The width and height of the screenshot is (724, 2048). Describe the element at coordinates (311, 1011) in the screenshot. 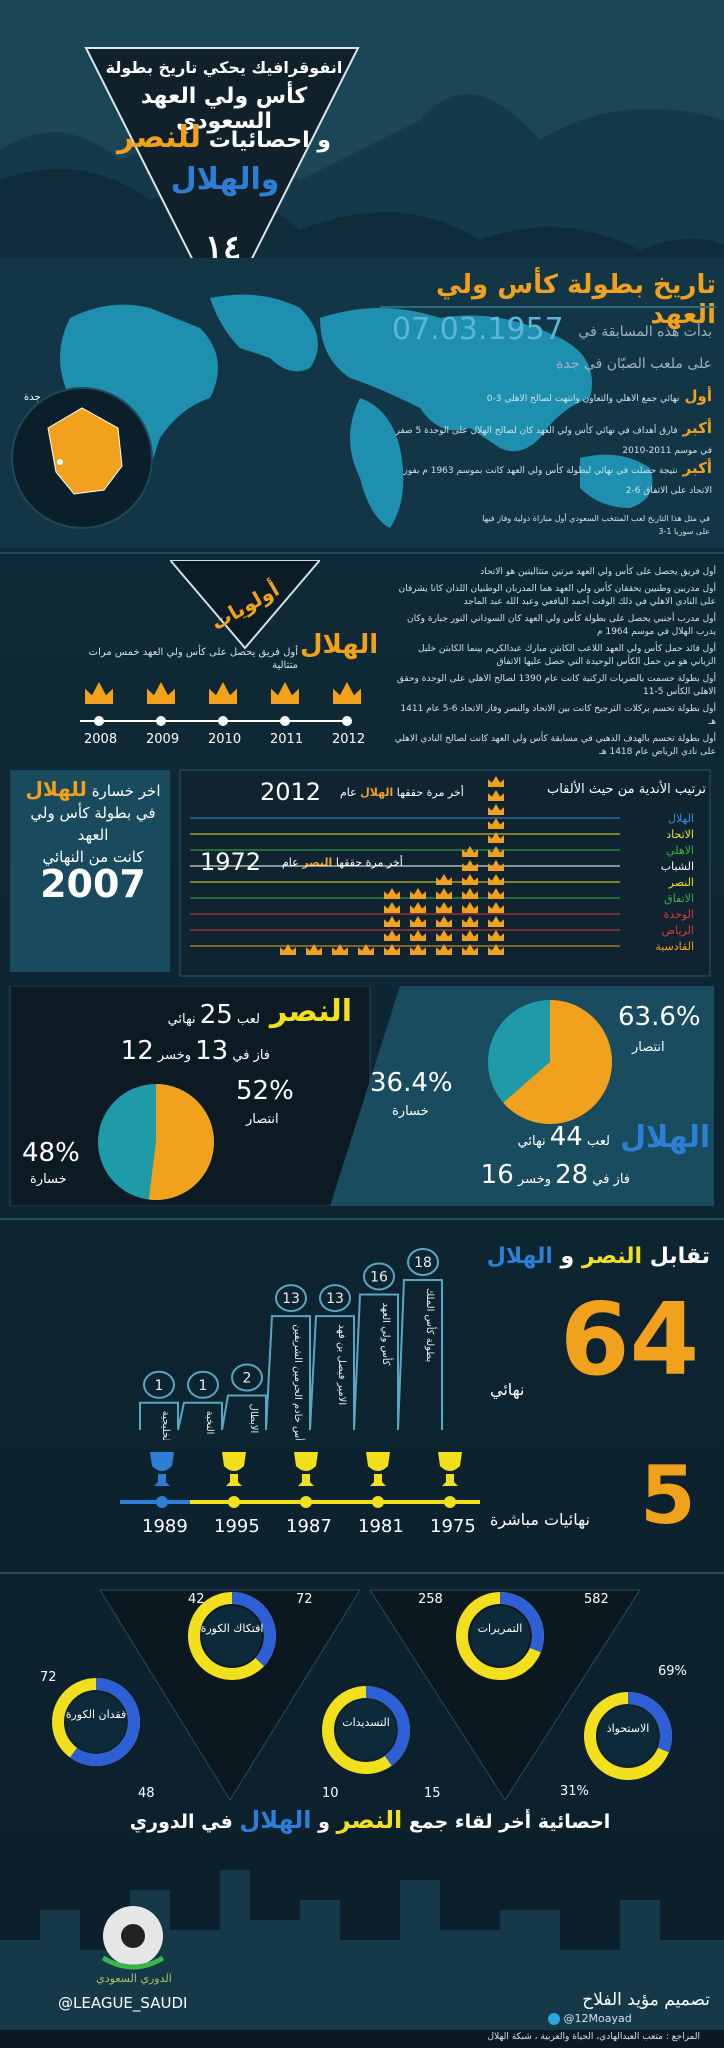

I see `nassr-name: النصر` at that location.